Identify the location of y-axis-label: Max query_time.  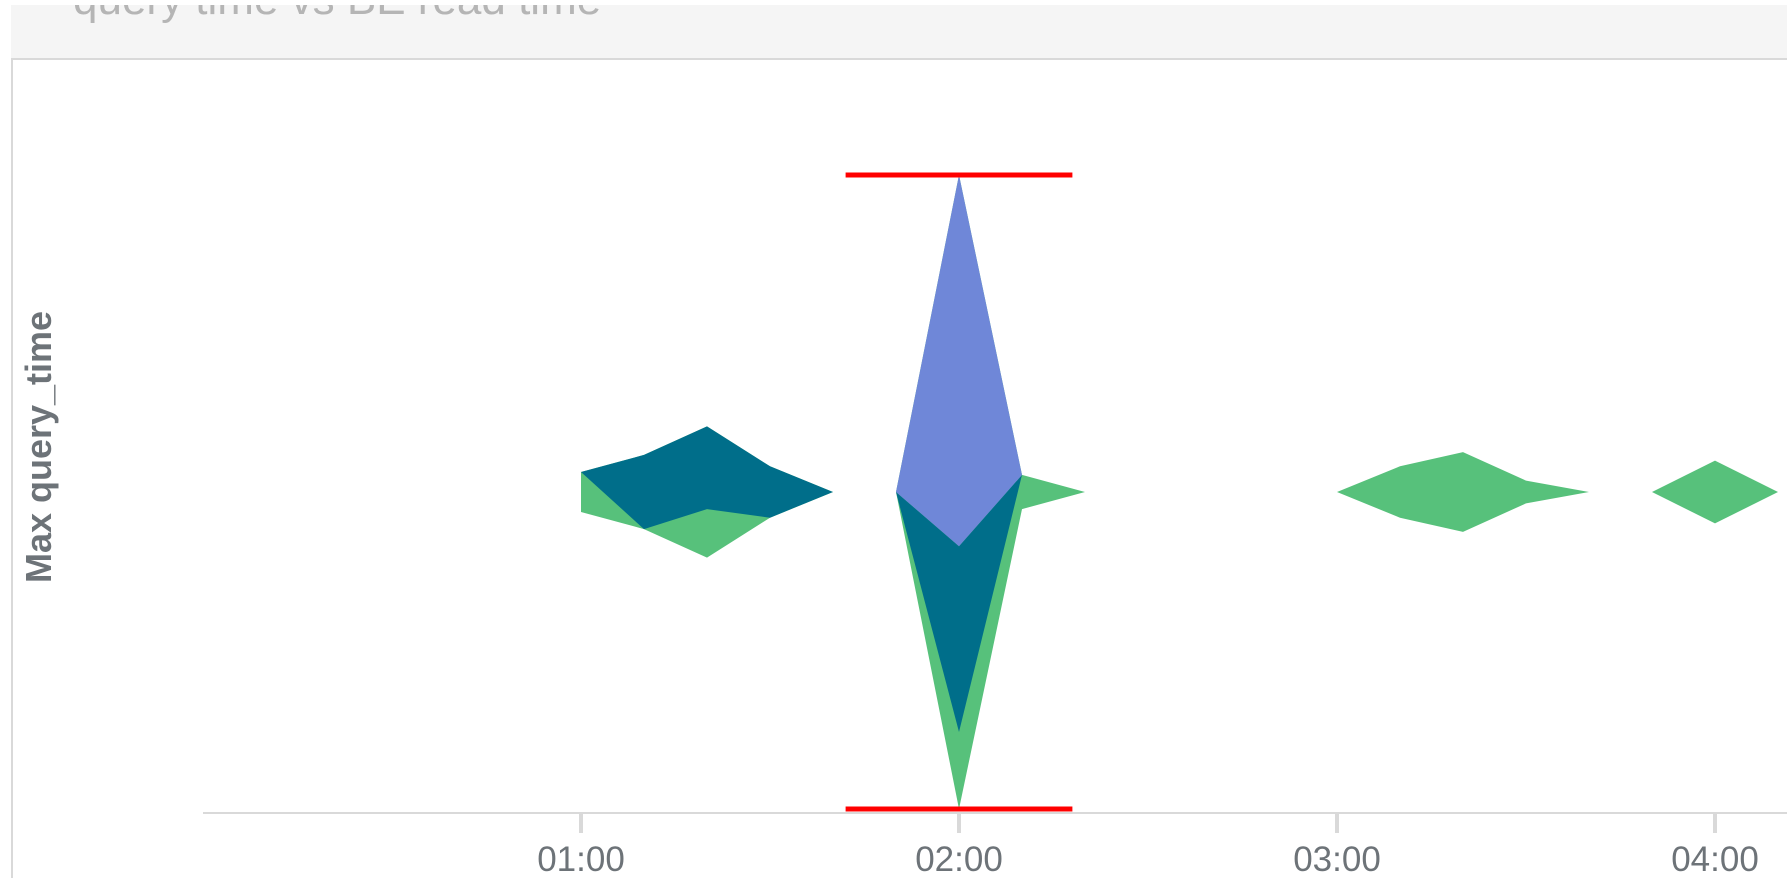
(38, 447).